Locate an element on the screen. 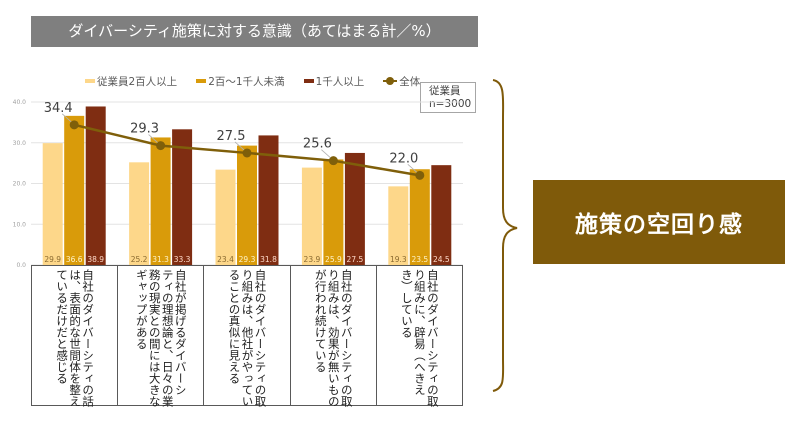  legend-item-medium: 2百～1千人未満 is located at coordinates (240, 81).